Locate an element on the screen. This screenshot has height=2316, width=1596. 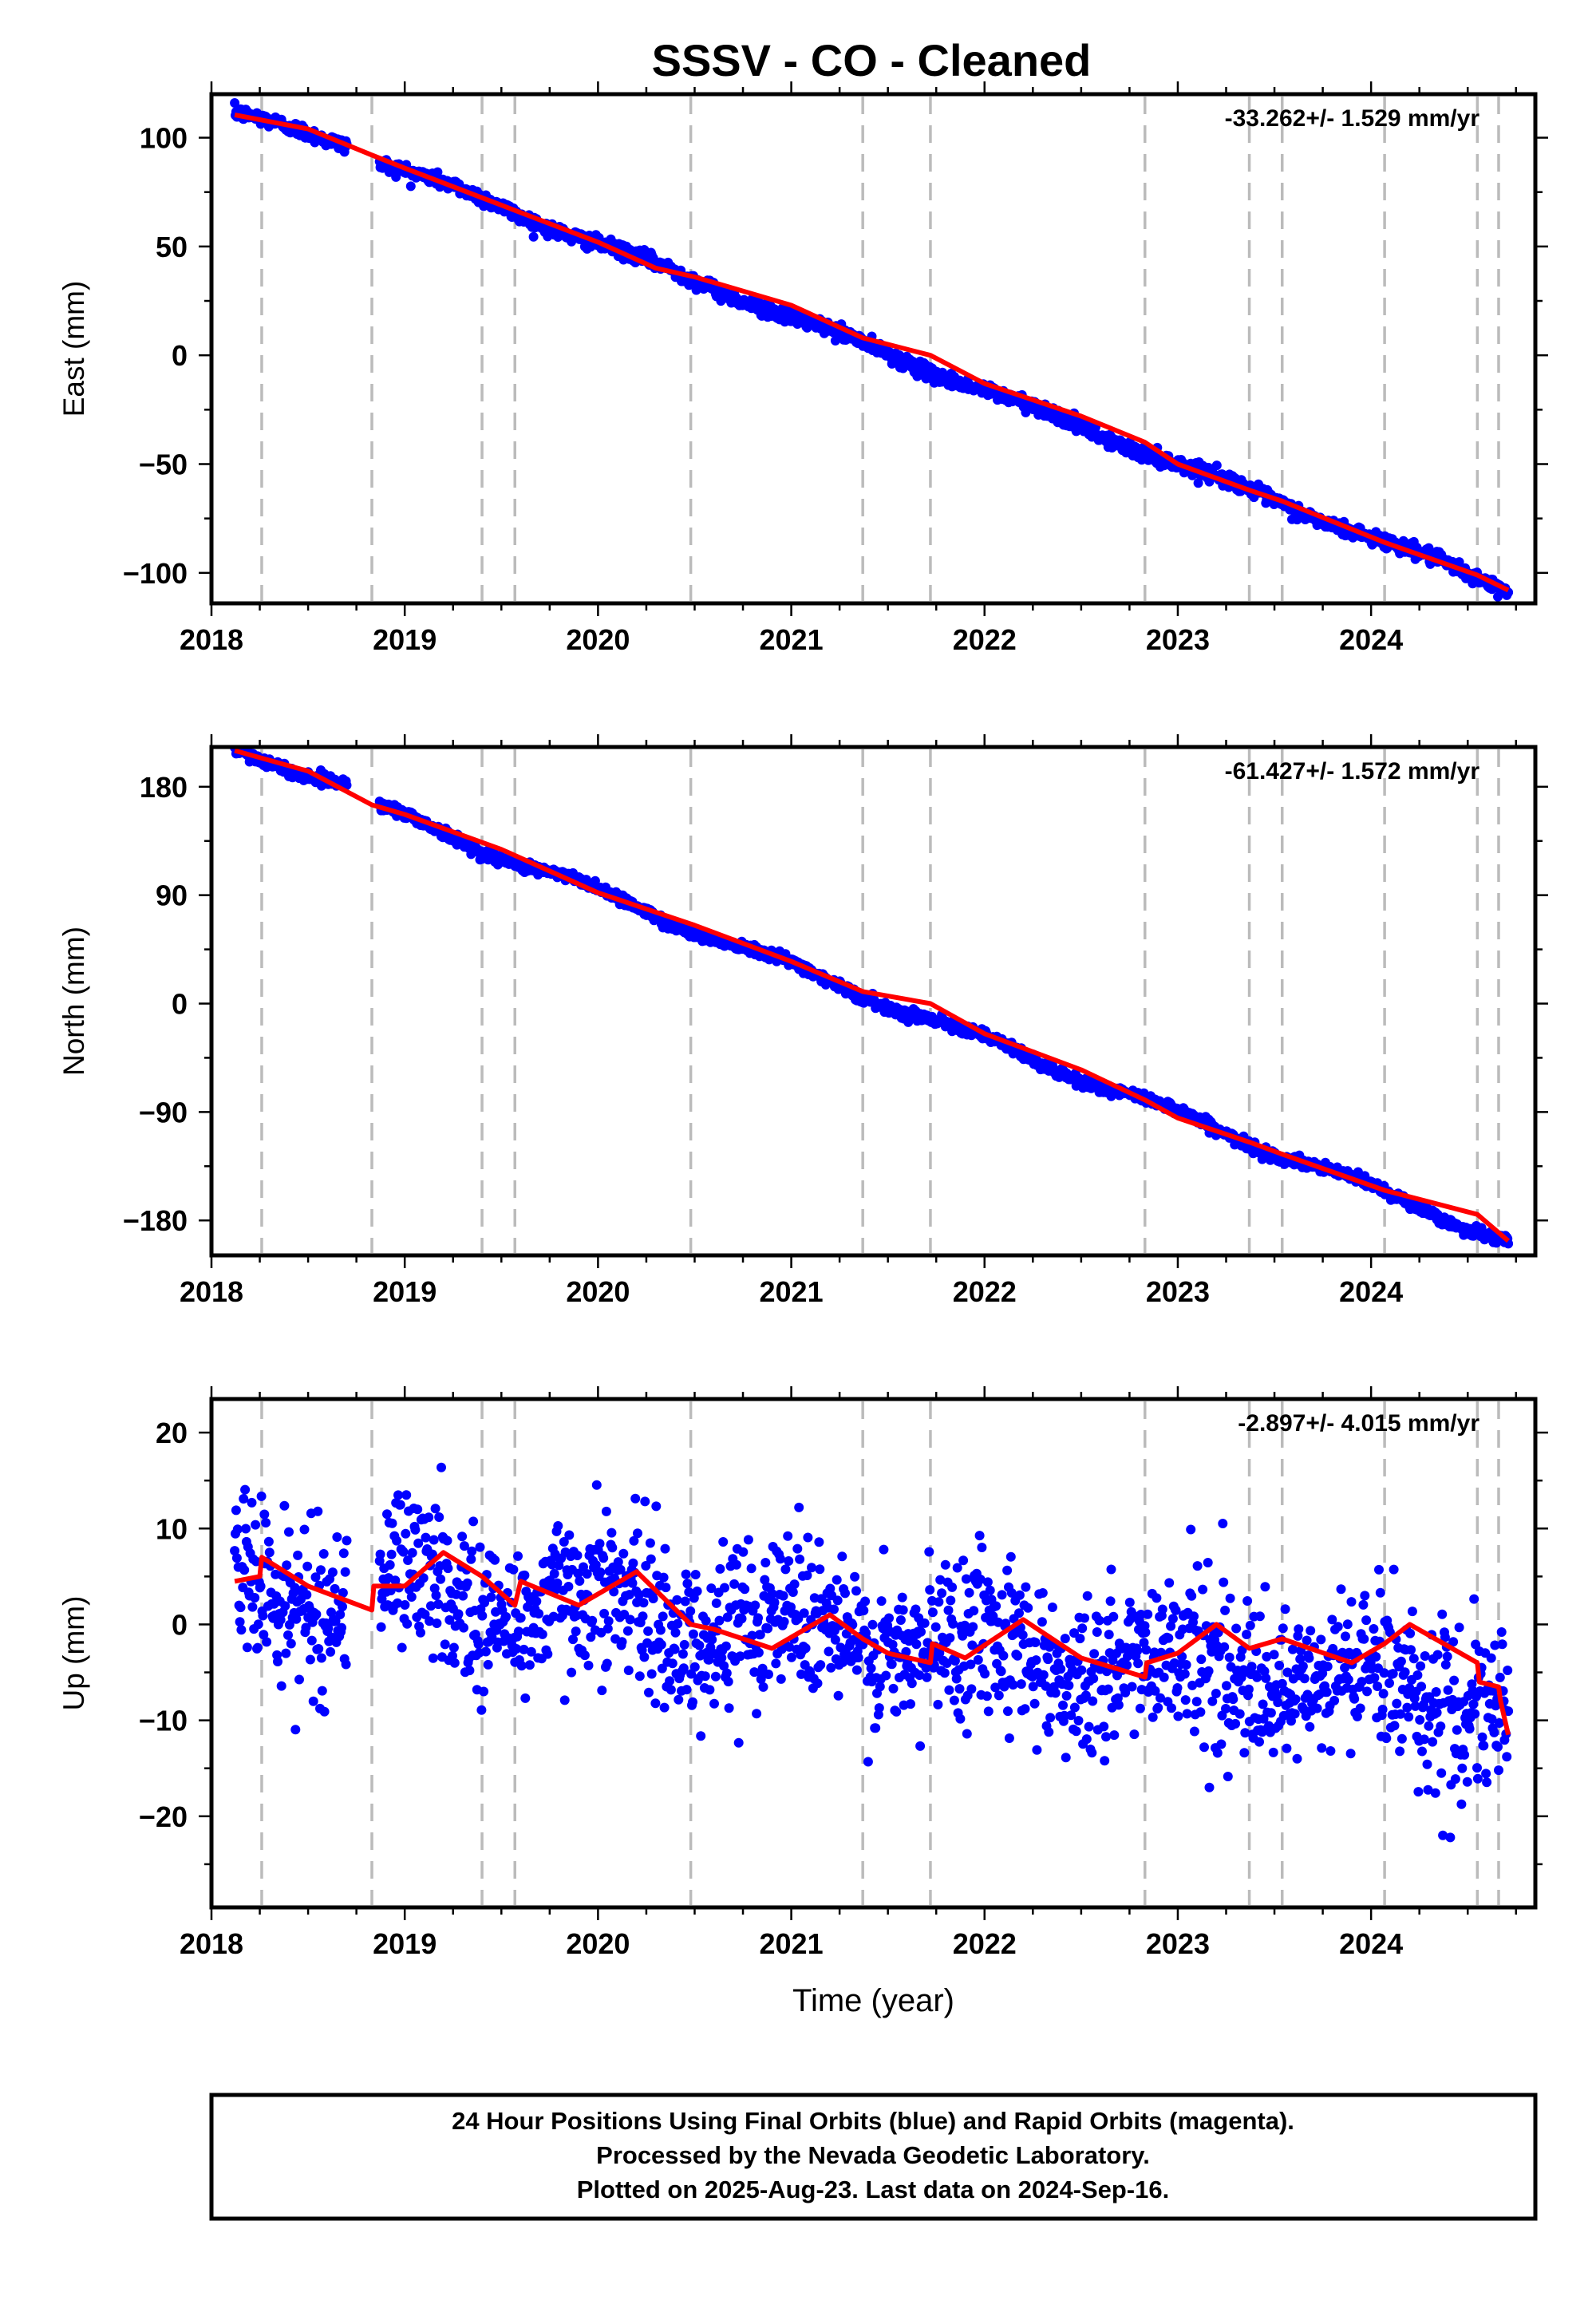
x-tick-label-2021: 2021 is located at coordinates (792, 639).